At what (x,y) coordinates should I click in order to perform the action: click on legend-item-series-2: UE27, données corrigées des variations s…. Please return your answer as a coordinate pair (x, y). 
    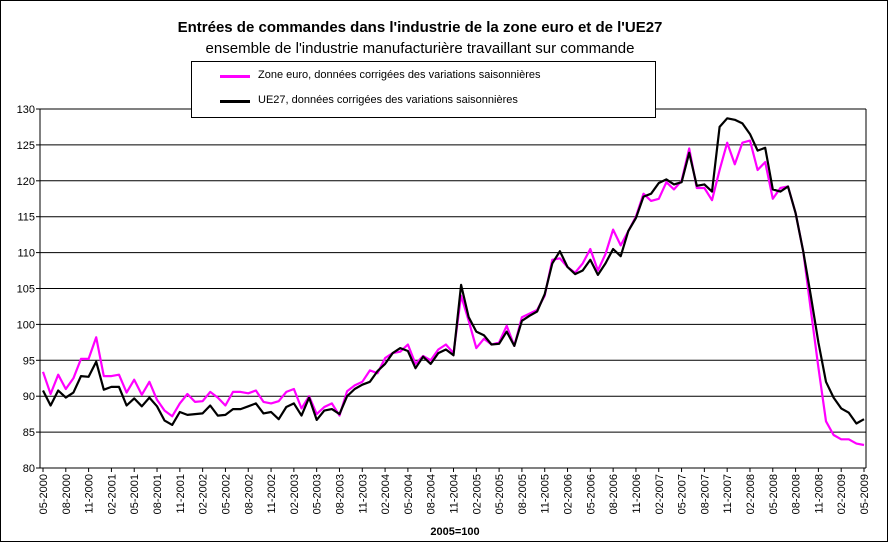
    Looking at the image, I should click on (369, 101).